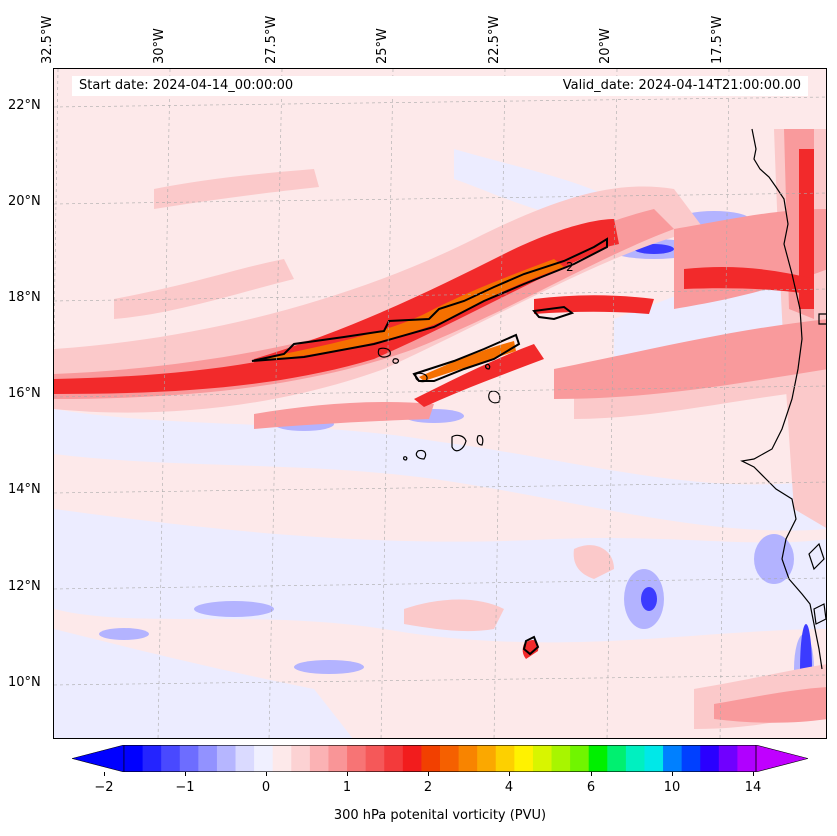 Image resolution: width=837 pixels, height=836 pixels. I want to click on lon-label: 27.5°W, so click(271, 39).